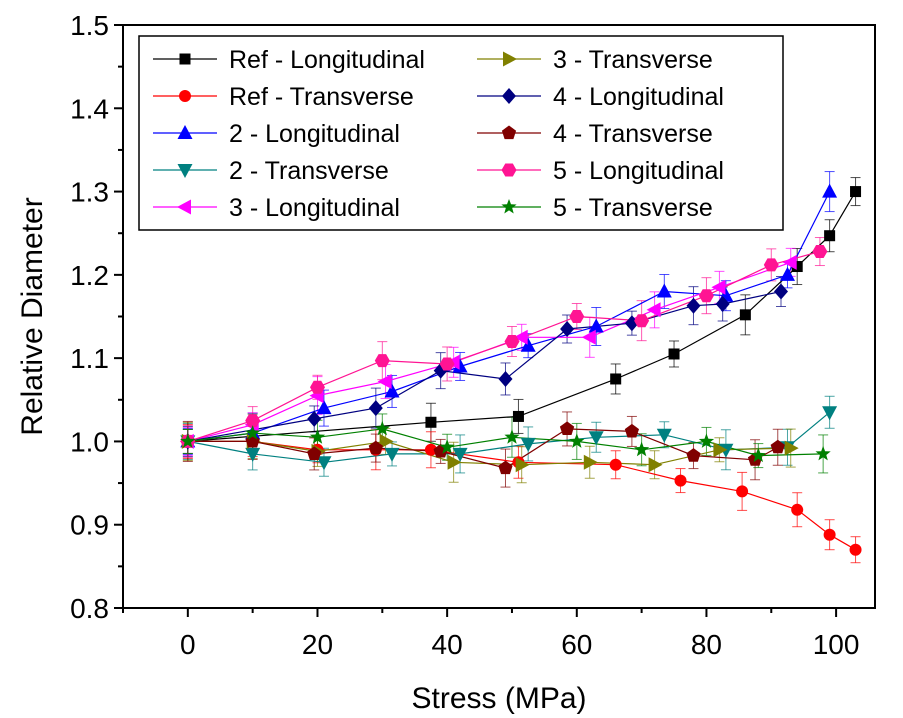 The height and width of the screenshot is (718, 903). Describe the element at coordinates (314, 208) in the screenshot. I see `legend-label-3-longitudinal: 3 - Longitudinal` at that location.